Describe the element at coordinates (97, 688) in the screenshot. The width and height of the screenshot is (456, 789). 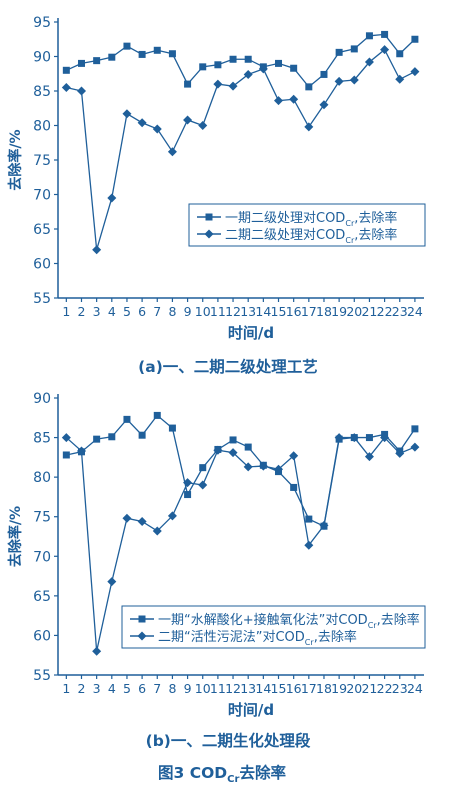
I see `x-tick-label: 3` at that location.